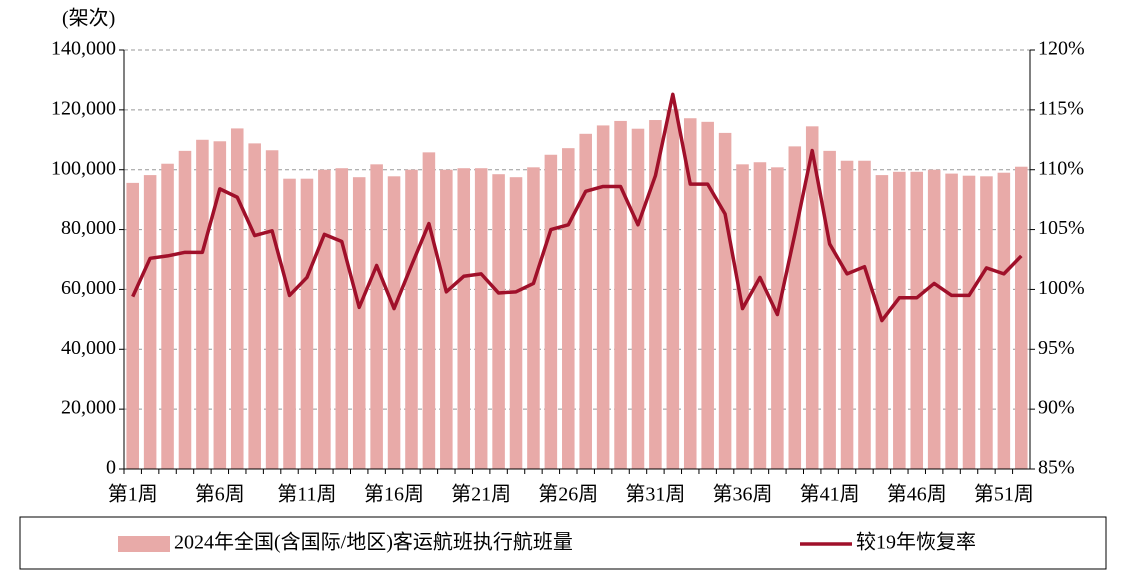 This screenshot has height=570, width=1122. Describe the element at coordinates (83, 49) in the screenshot. I see `y-tick-label: 140,000` at that location.